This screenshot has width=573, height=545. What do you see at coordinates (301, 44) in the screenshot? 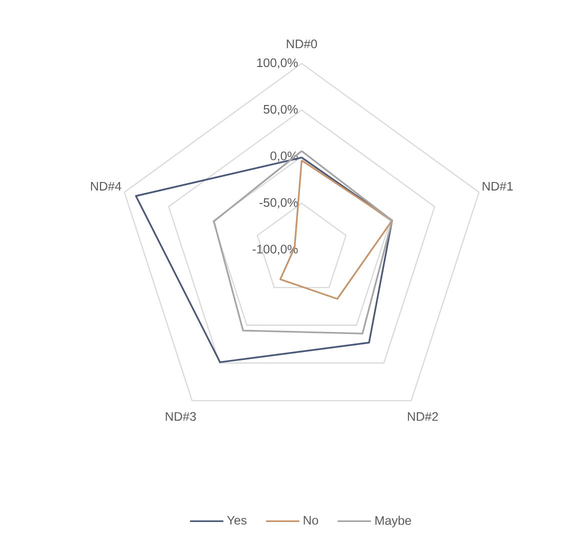
I see `spoke-label: ND#0` at bounding box center [301, 44].